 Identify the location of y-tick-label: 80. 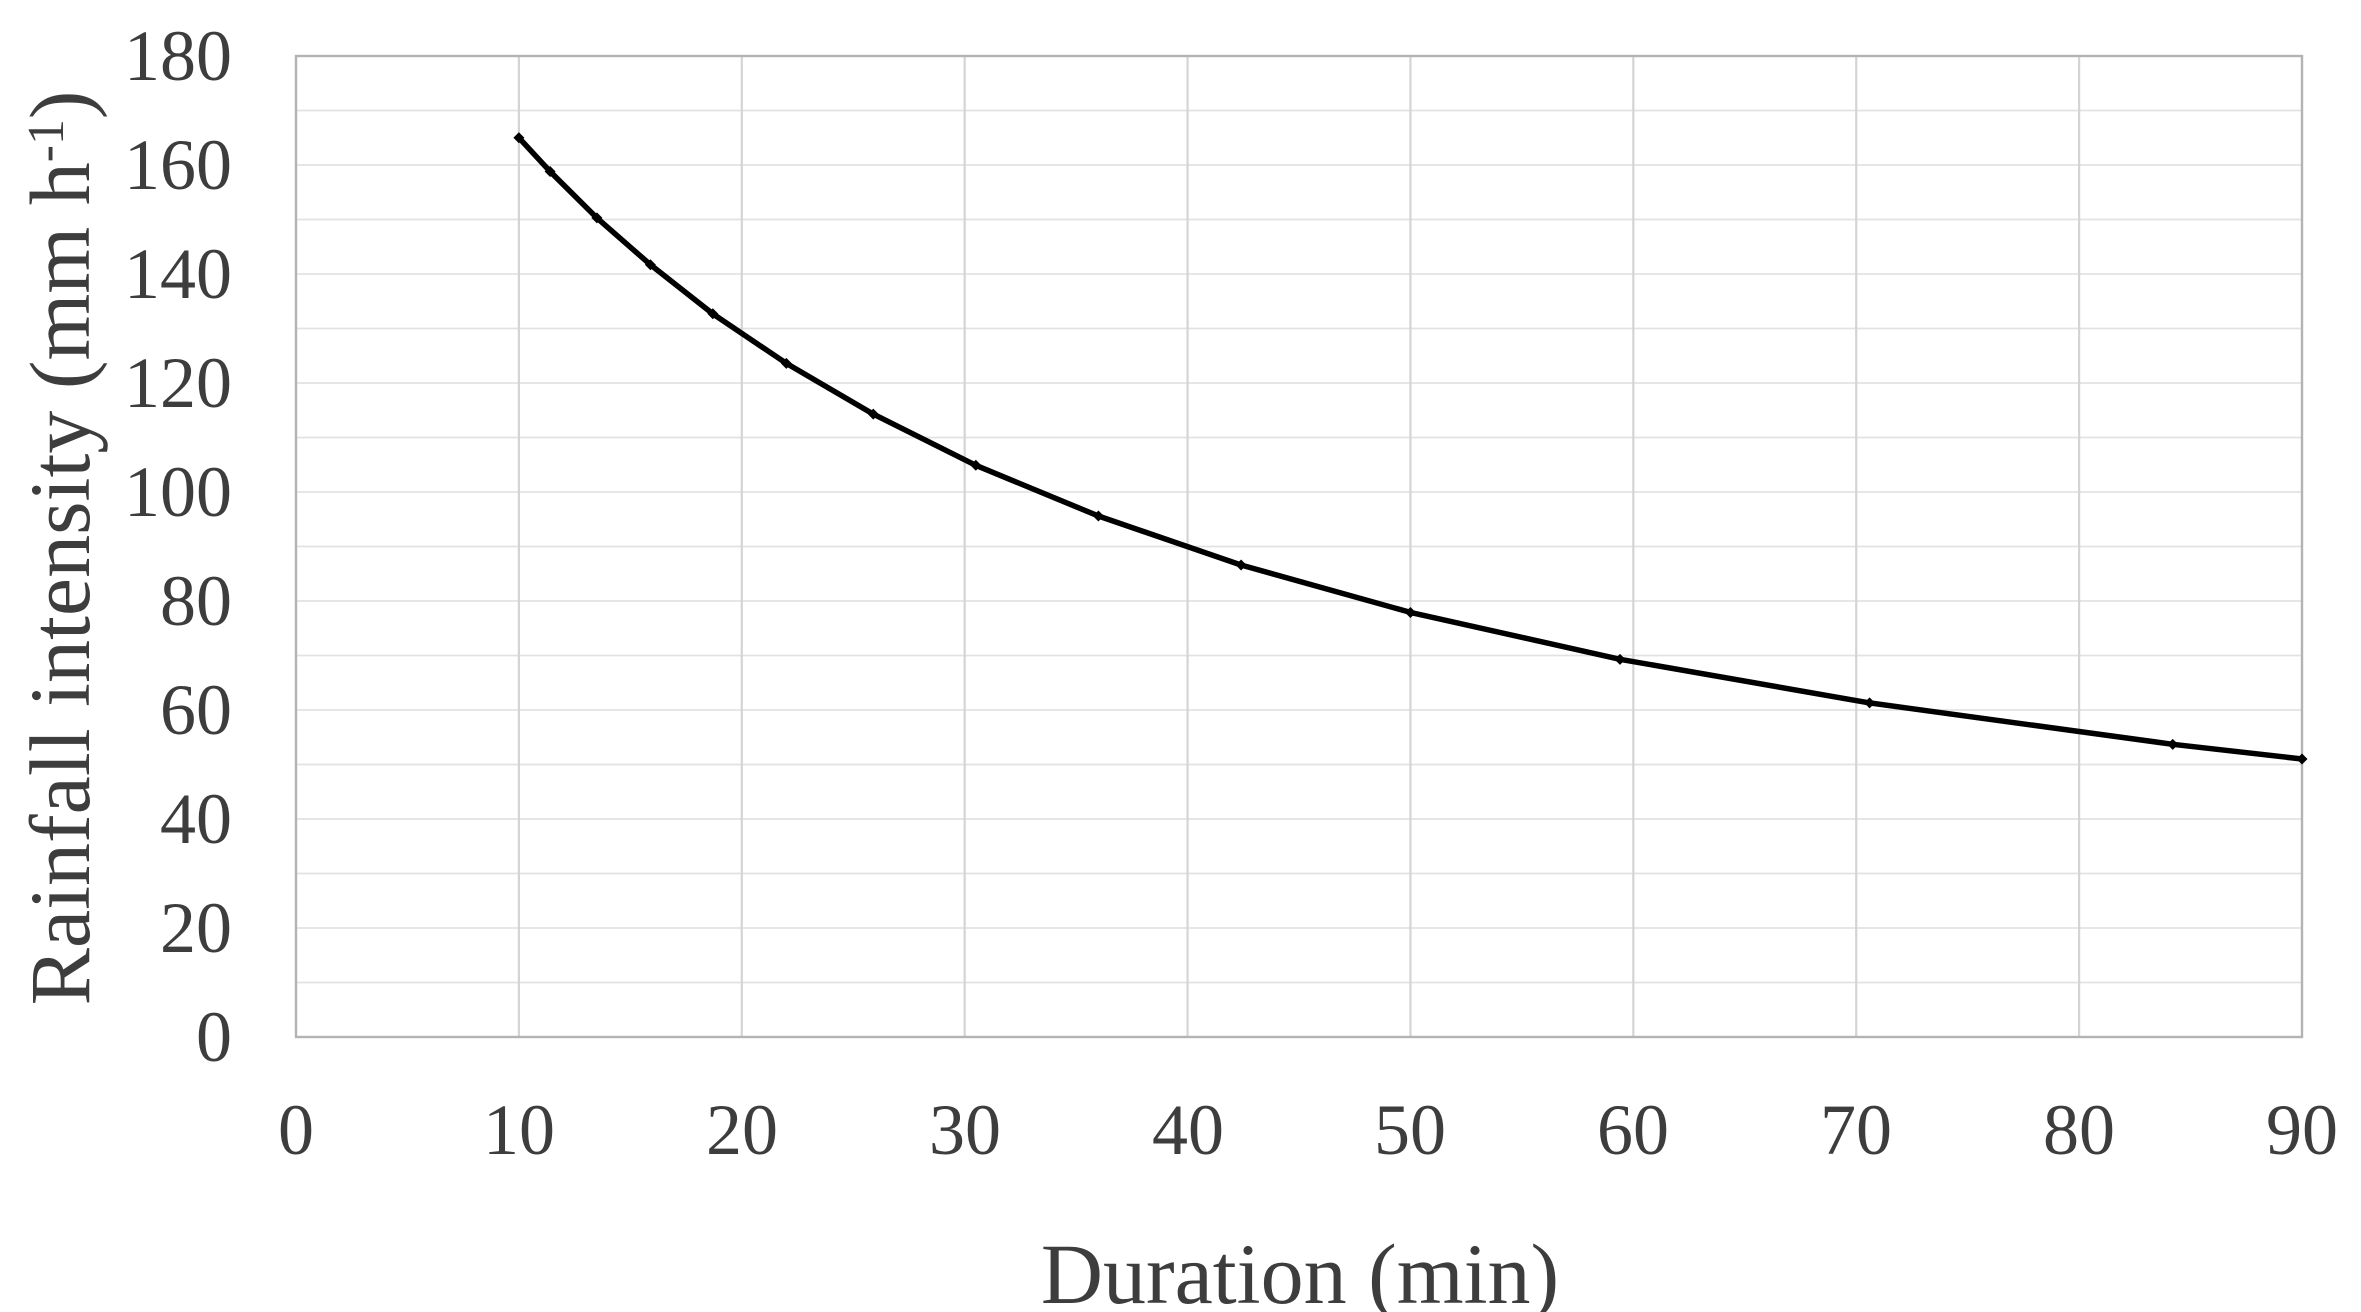
(196, 601).